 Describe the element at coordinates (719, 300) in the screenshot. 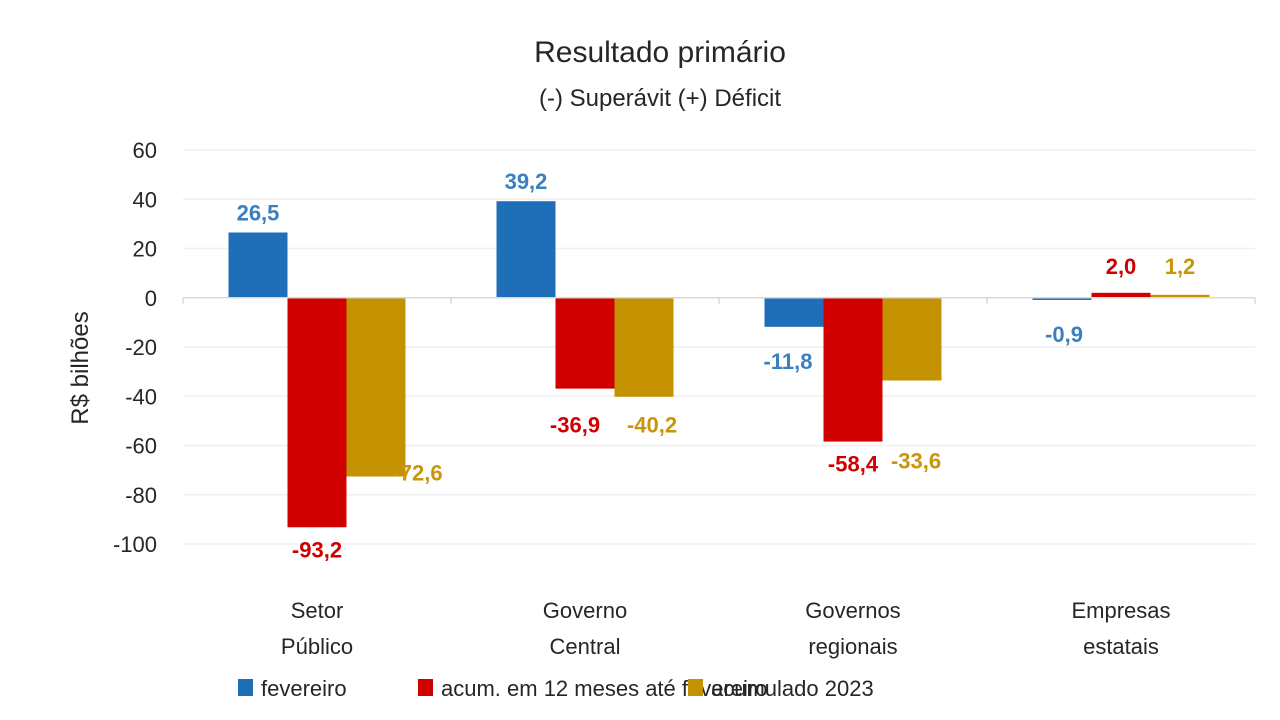

I see `x-axis` at that location.